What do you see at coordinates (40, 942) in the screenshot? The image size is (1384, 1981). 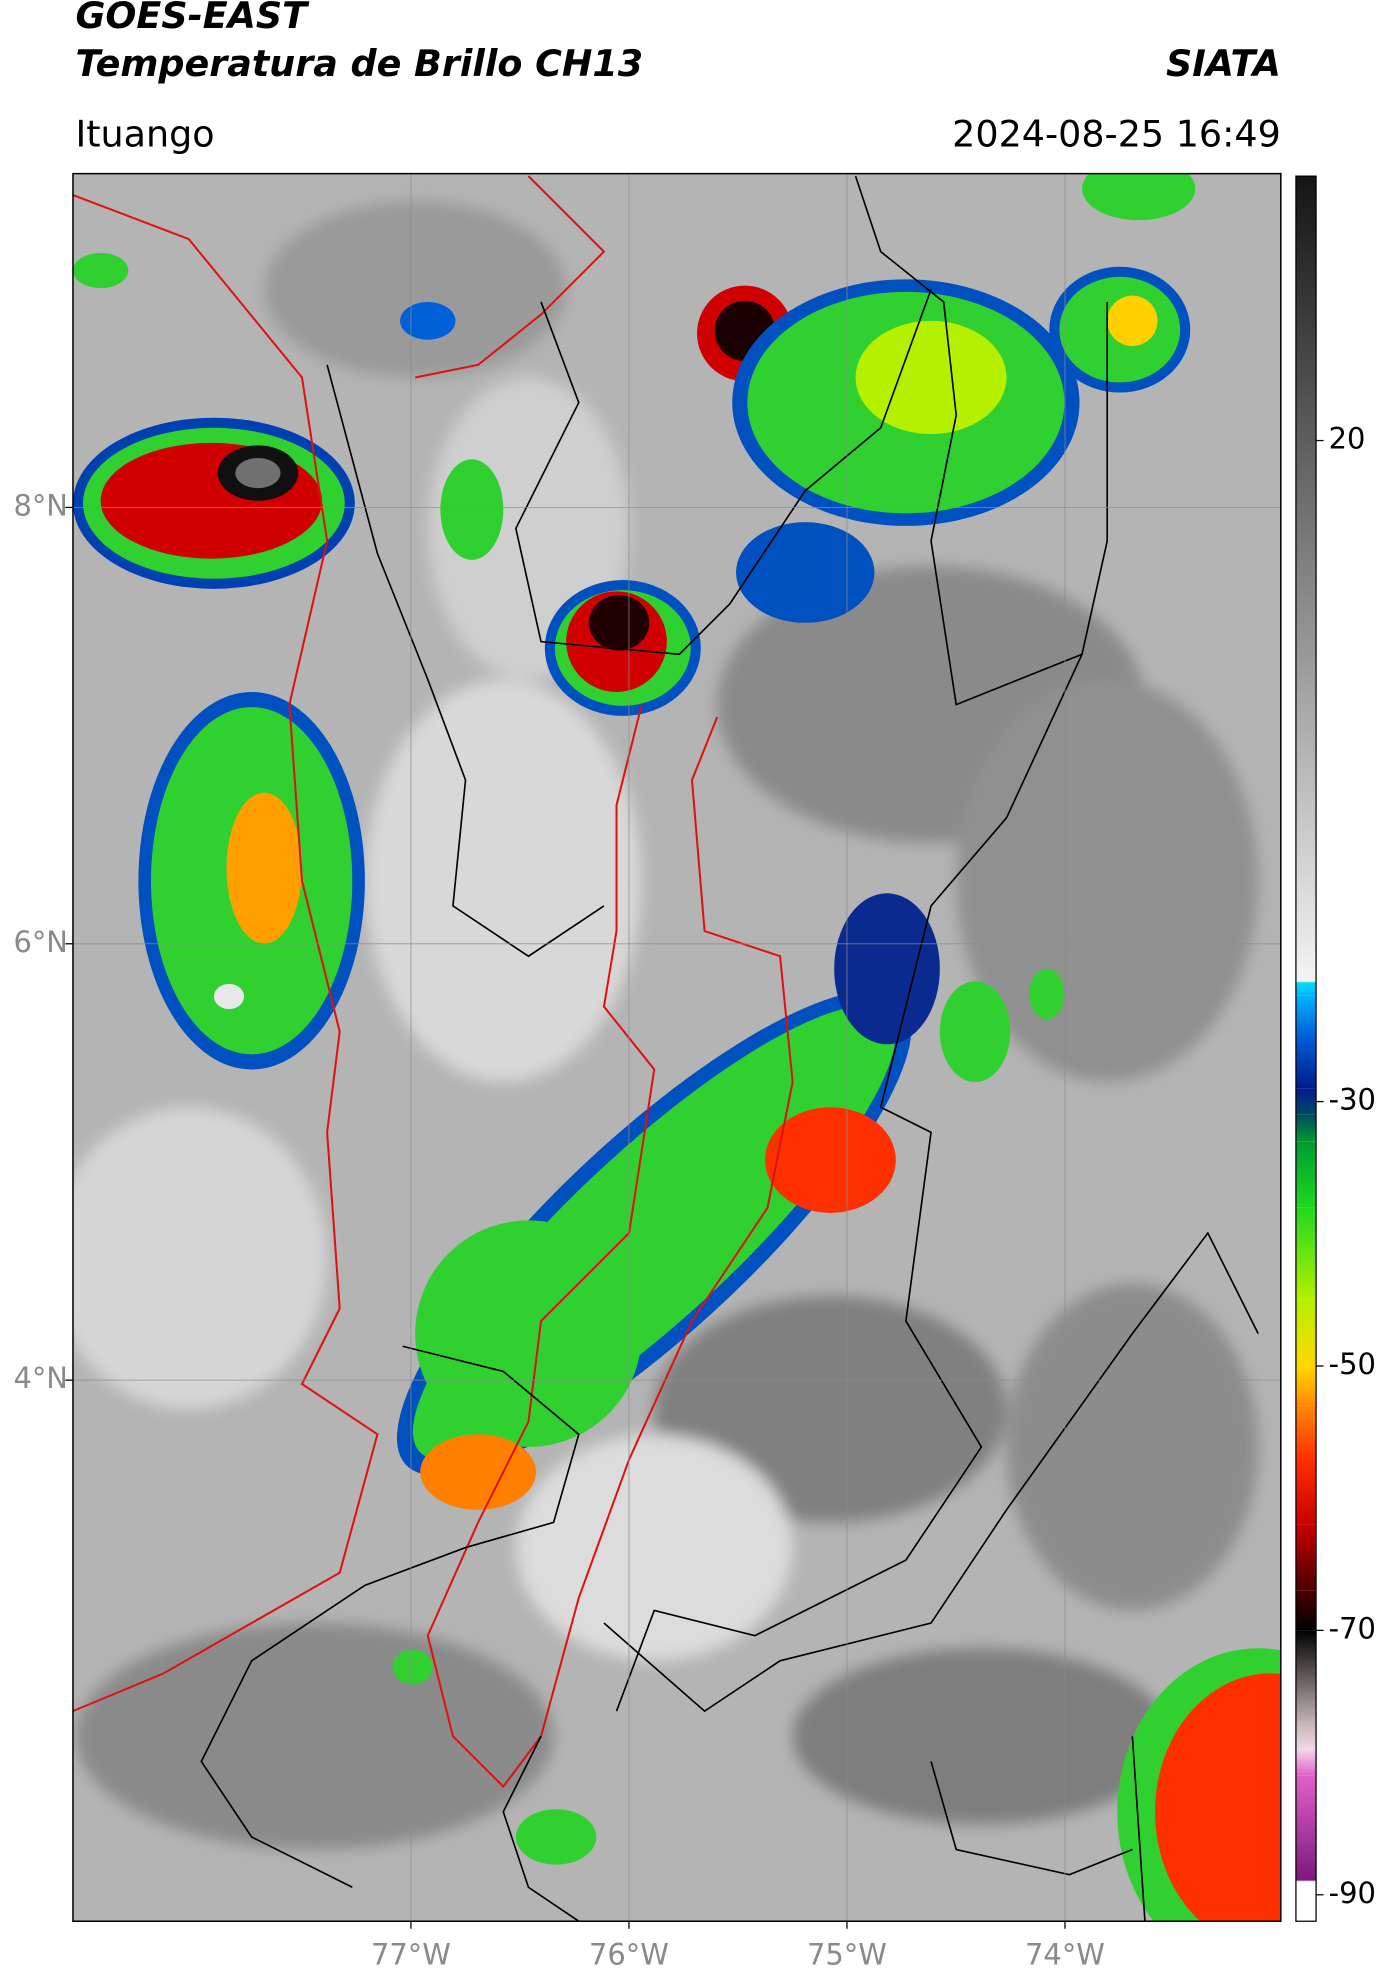 I see `y-tick-label: 6°N` at bounding box center [40, 942].